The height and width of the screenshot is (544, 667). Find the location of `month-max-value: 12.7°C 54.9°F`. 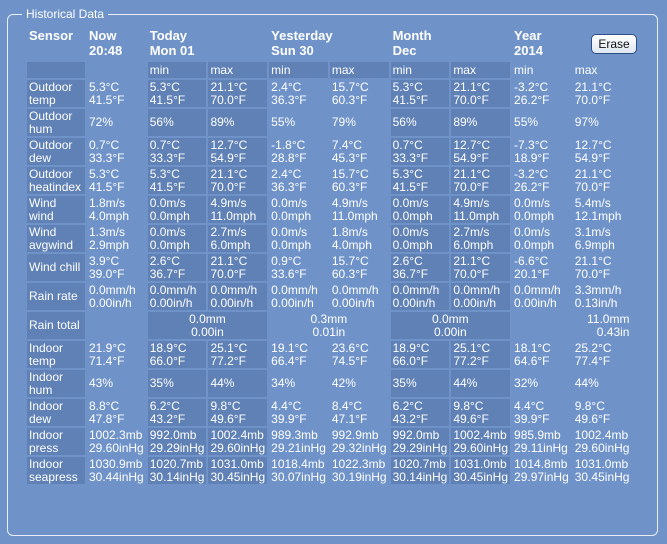

month-max-value: 12.7°C 54.9°F is located at coordinates (481, 151).